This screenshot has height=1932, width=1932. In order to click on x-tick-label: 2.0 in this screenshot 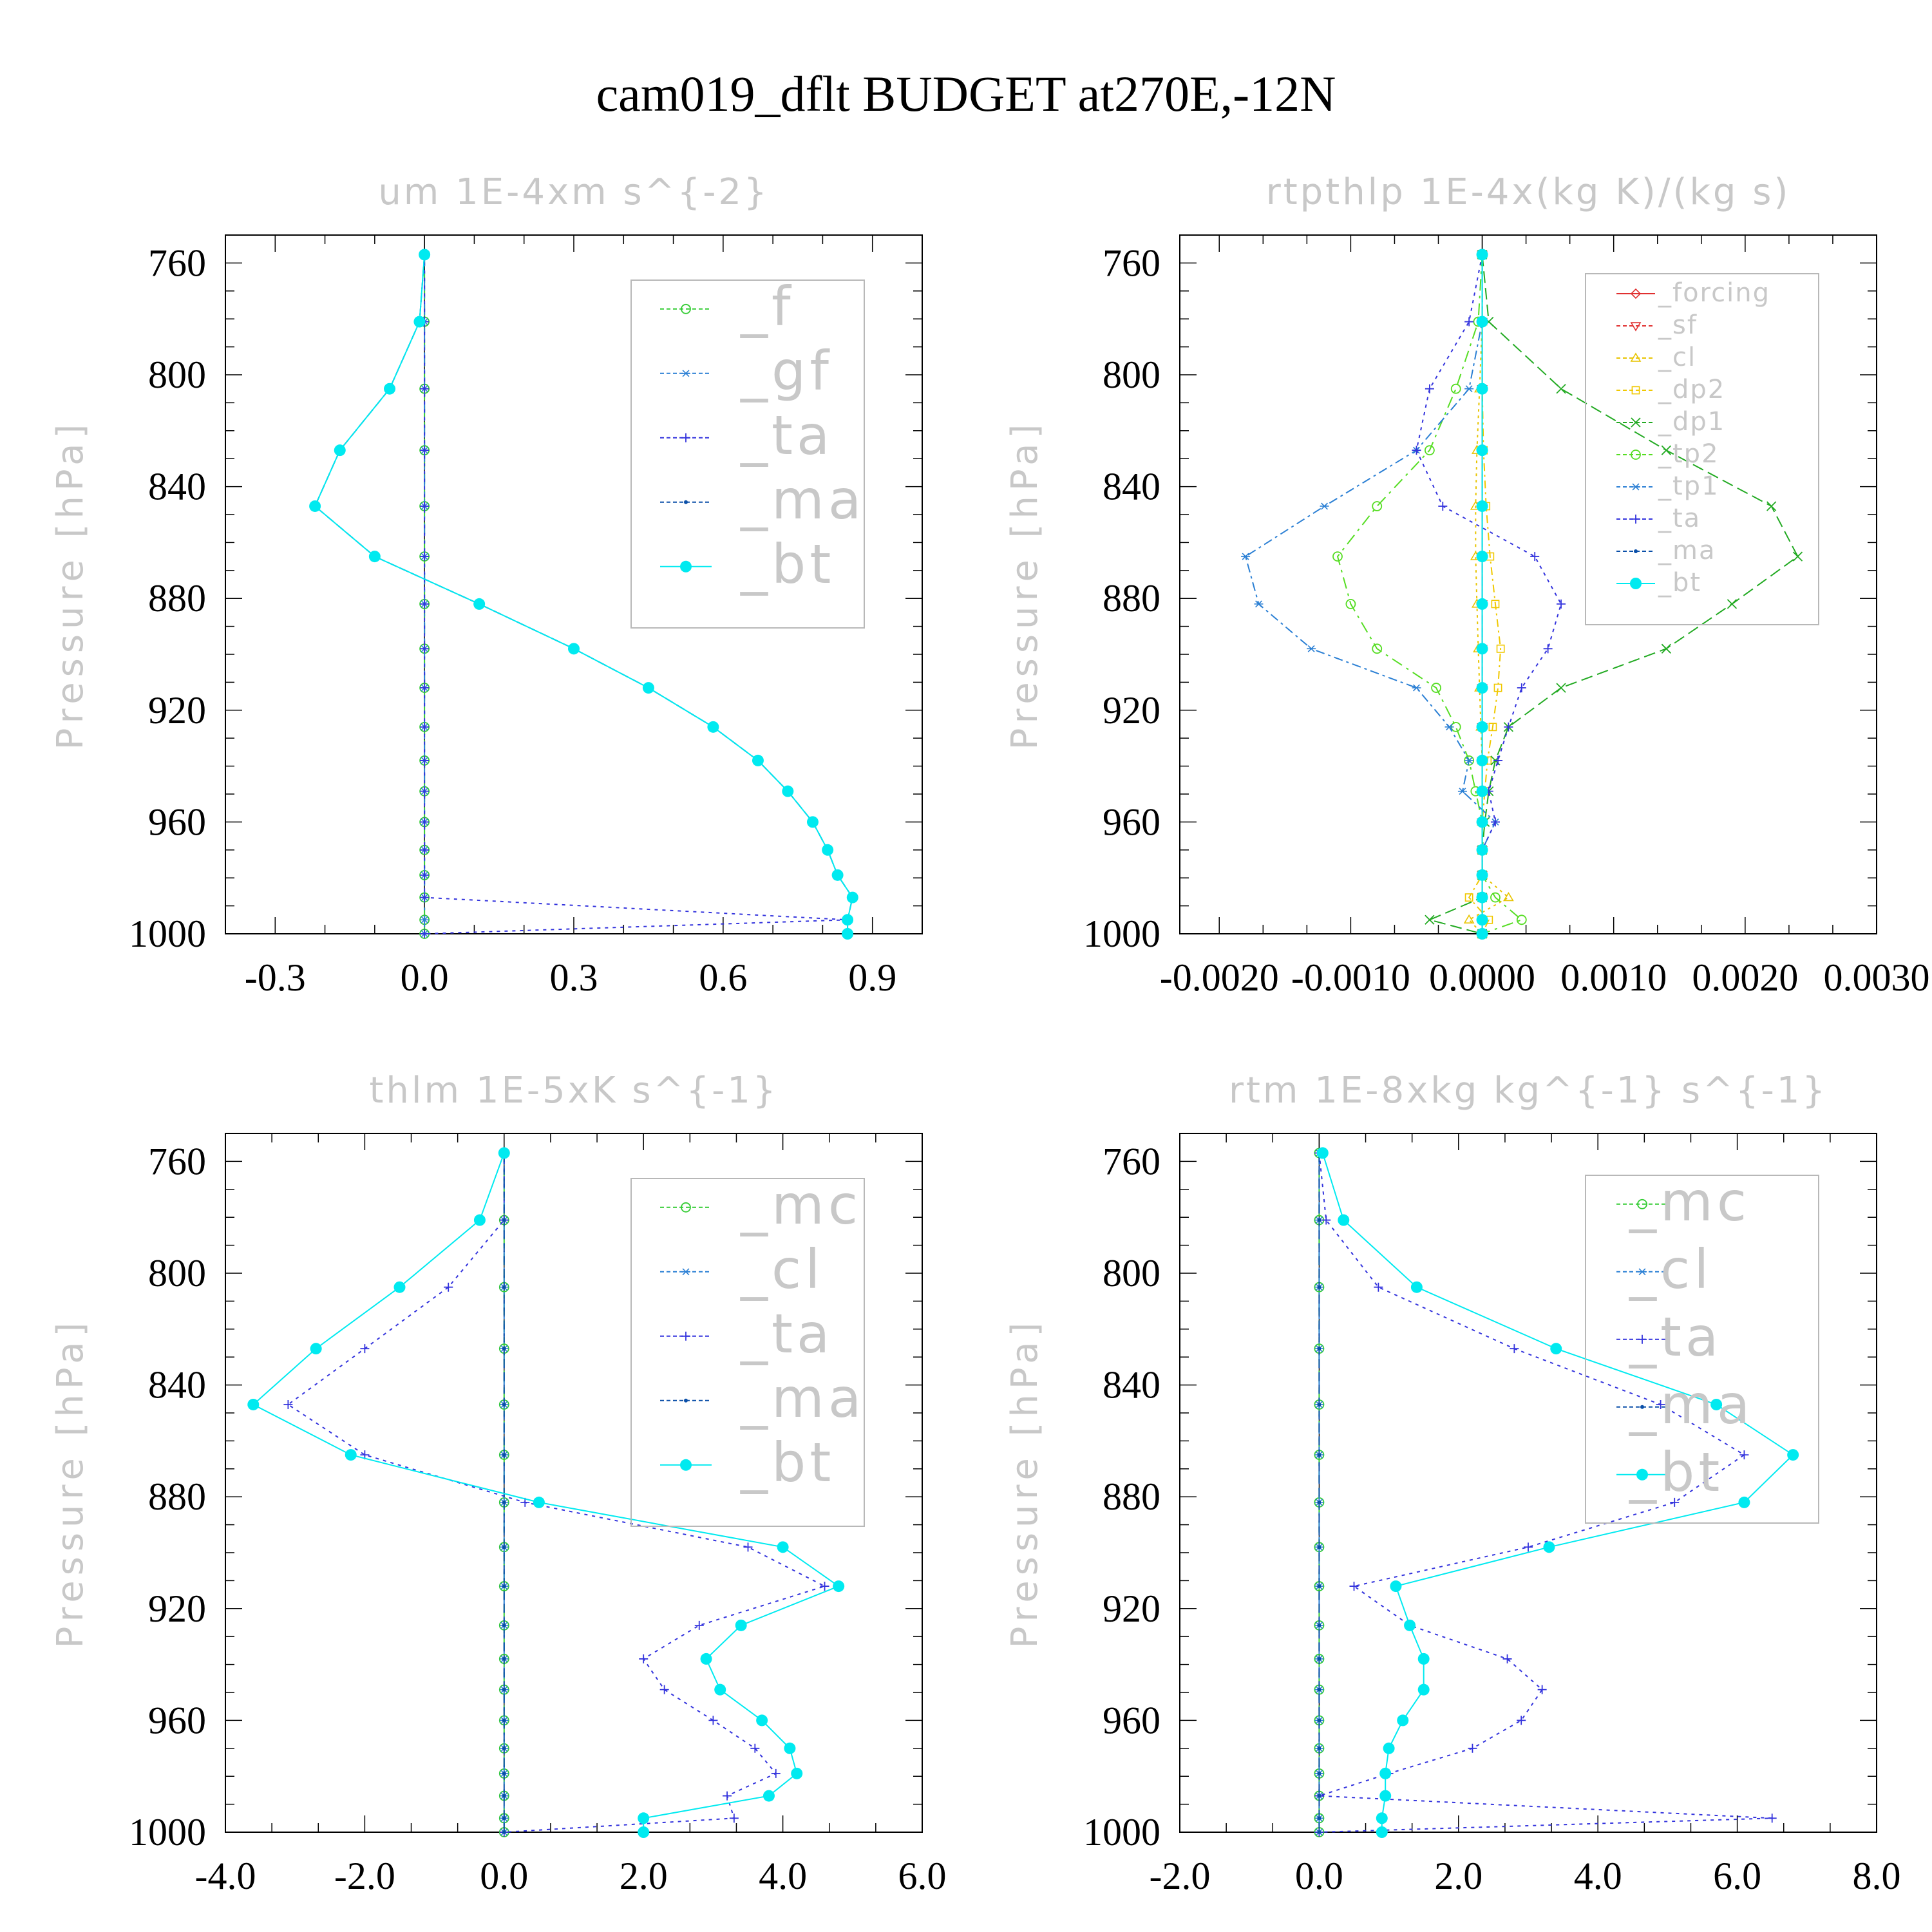, I will do `click(644, 1876)`.